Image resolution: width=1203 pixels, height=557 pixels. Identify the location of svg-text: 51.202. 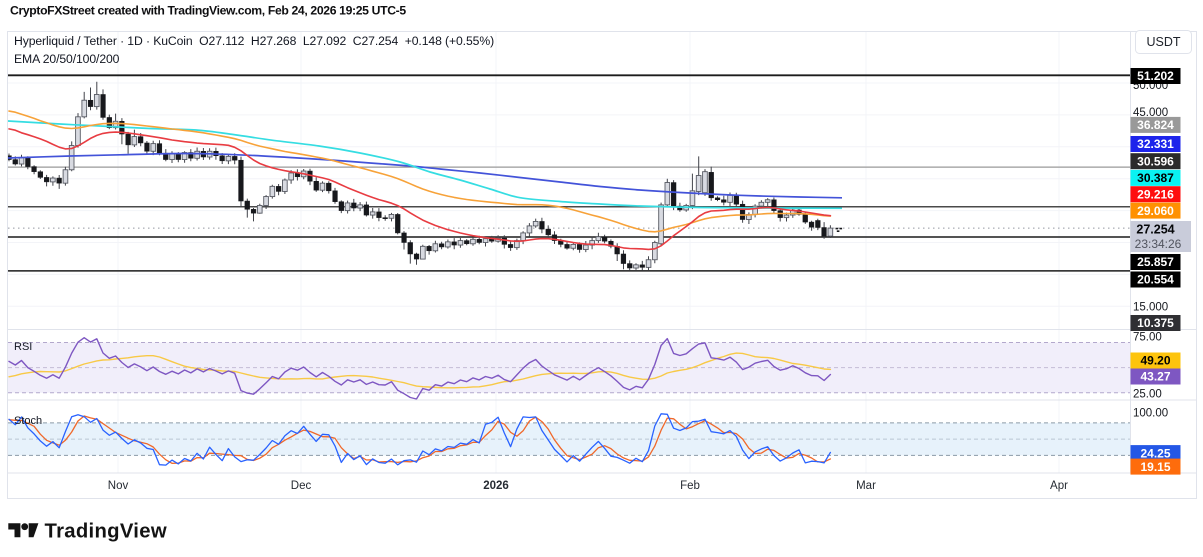
(1155, 76).